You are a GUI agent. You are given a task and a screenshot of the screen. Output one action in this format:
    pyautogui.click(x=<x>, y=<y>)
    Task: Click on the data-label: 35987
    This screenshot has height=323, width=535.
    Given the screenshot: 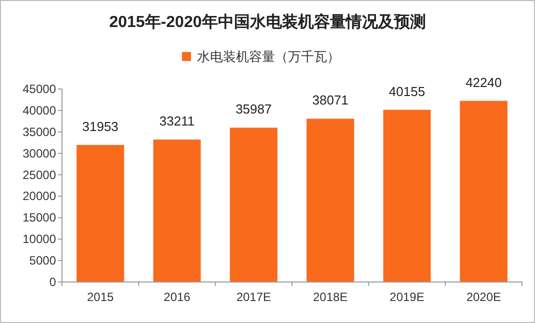 What is the action you would take?
    pyautogui.click(x=254, y=109)
    